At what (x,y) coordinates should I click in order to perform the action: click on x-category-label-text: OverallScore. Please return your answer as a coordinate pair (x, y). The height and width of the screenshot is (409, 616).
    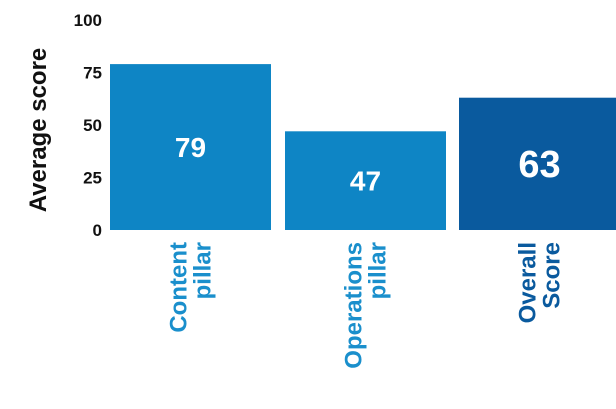
    Looking at the image, I should click on (540, 282).